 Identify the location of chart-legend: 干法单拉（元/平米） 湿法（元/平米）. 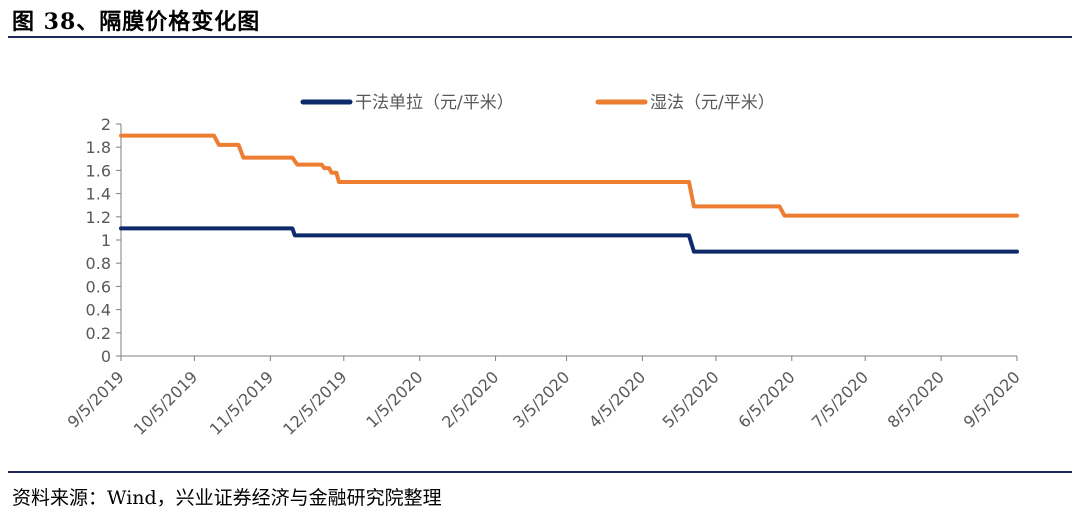
(537, 103).